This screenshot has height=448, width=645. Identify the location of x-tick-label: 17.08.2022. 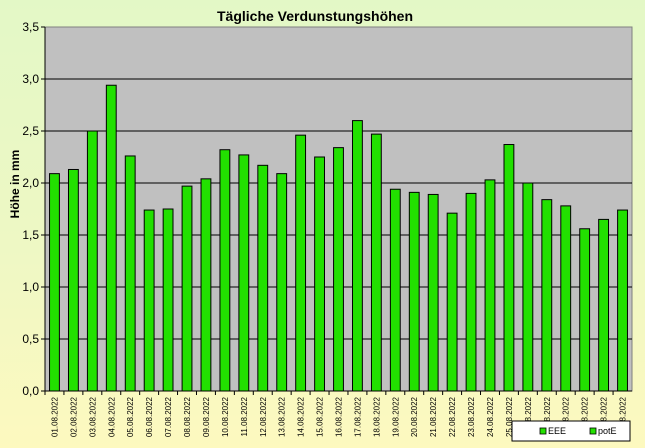
(357, 416).